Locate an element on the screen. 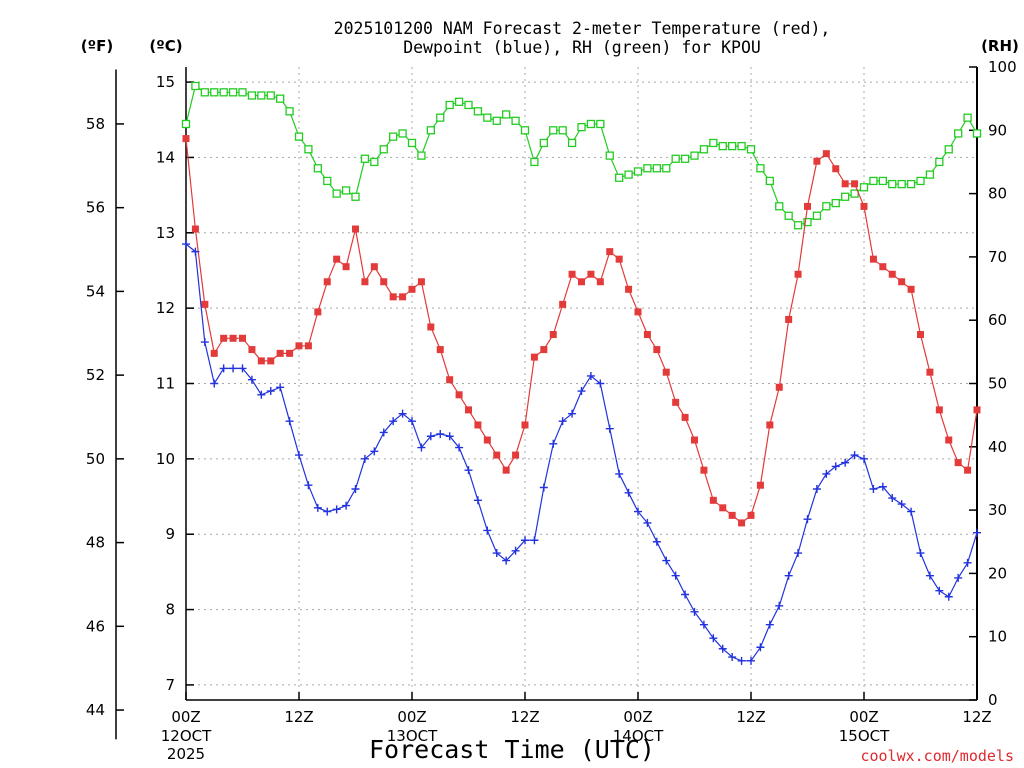 This screenshot has height=768, width=1024. rh-tick-label: 0 is located at coordinates (993, 700).